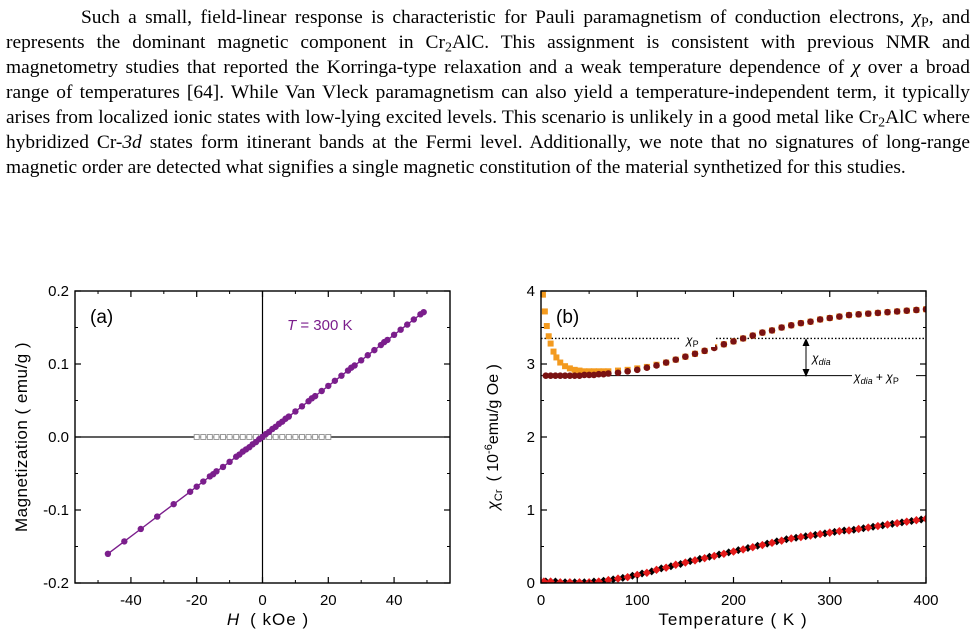 Image resolution: width=977 pixels, height=637 pixels. Describe the element at coordinates (58, 364) in the screenshot. I see `y-tick-label: 0.1` at that location.